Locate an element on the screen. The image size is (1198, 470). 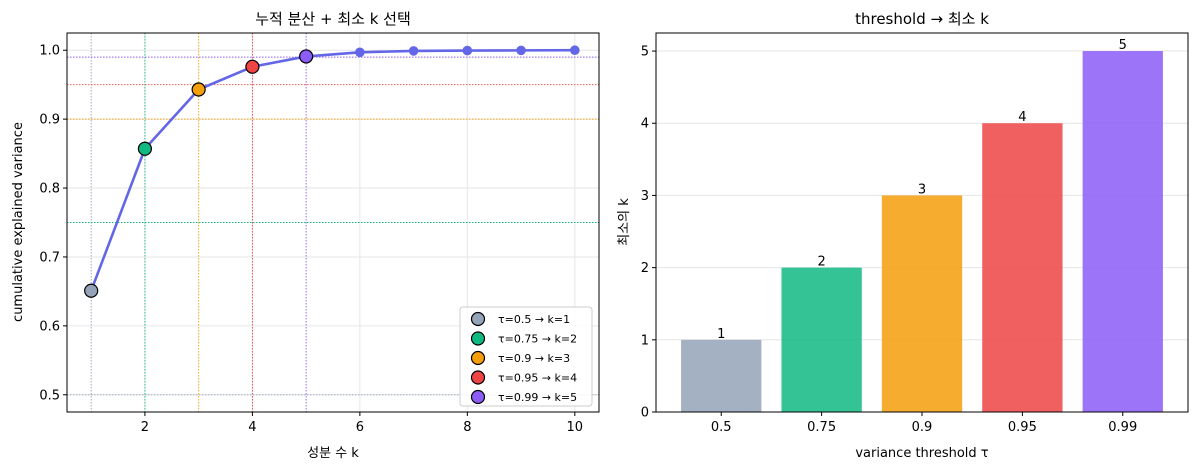
left-chart-title: 누적 분산 + 최소 k 선택 is located at coordinates (333, 19).